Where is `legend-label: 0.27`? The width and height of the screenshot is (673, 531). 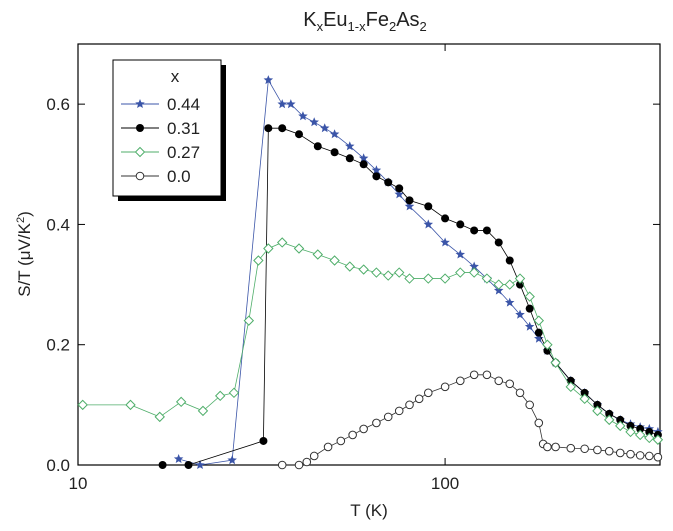
legend-label: 0.27 is located at coordinates (183, 152).